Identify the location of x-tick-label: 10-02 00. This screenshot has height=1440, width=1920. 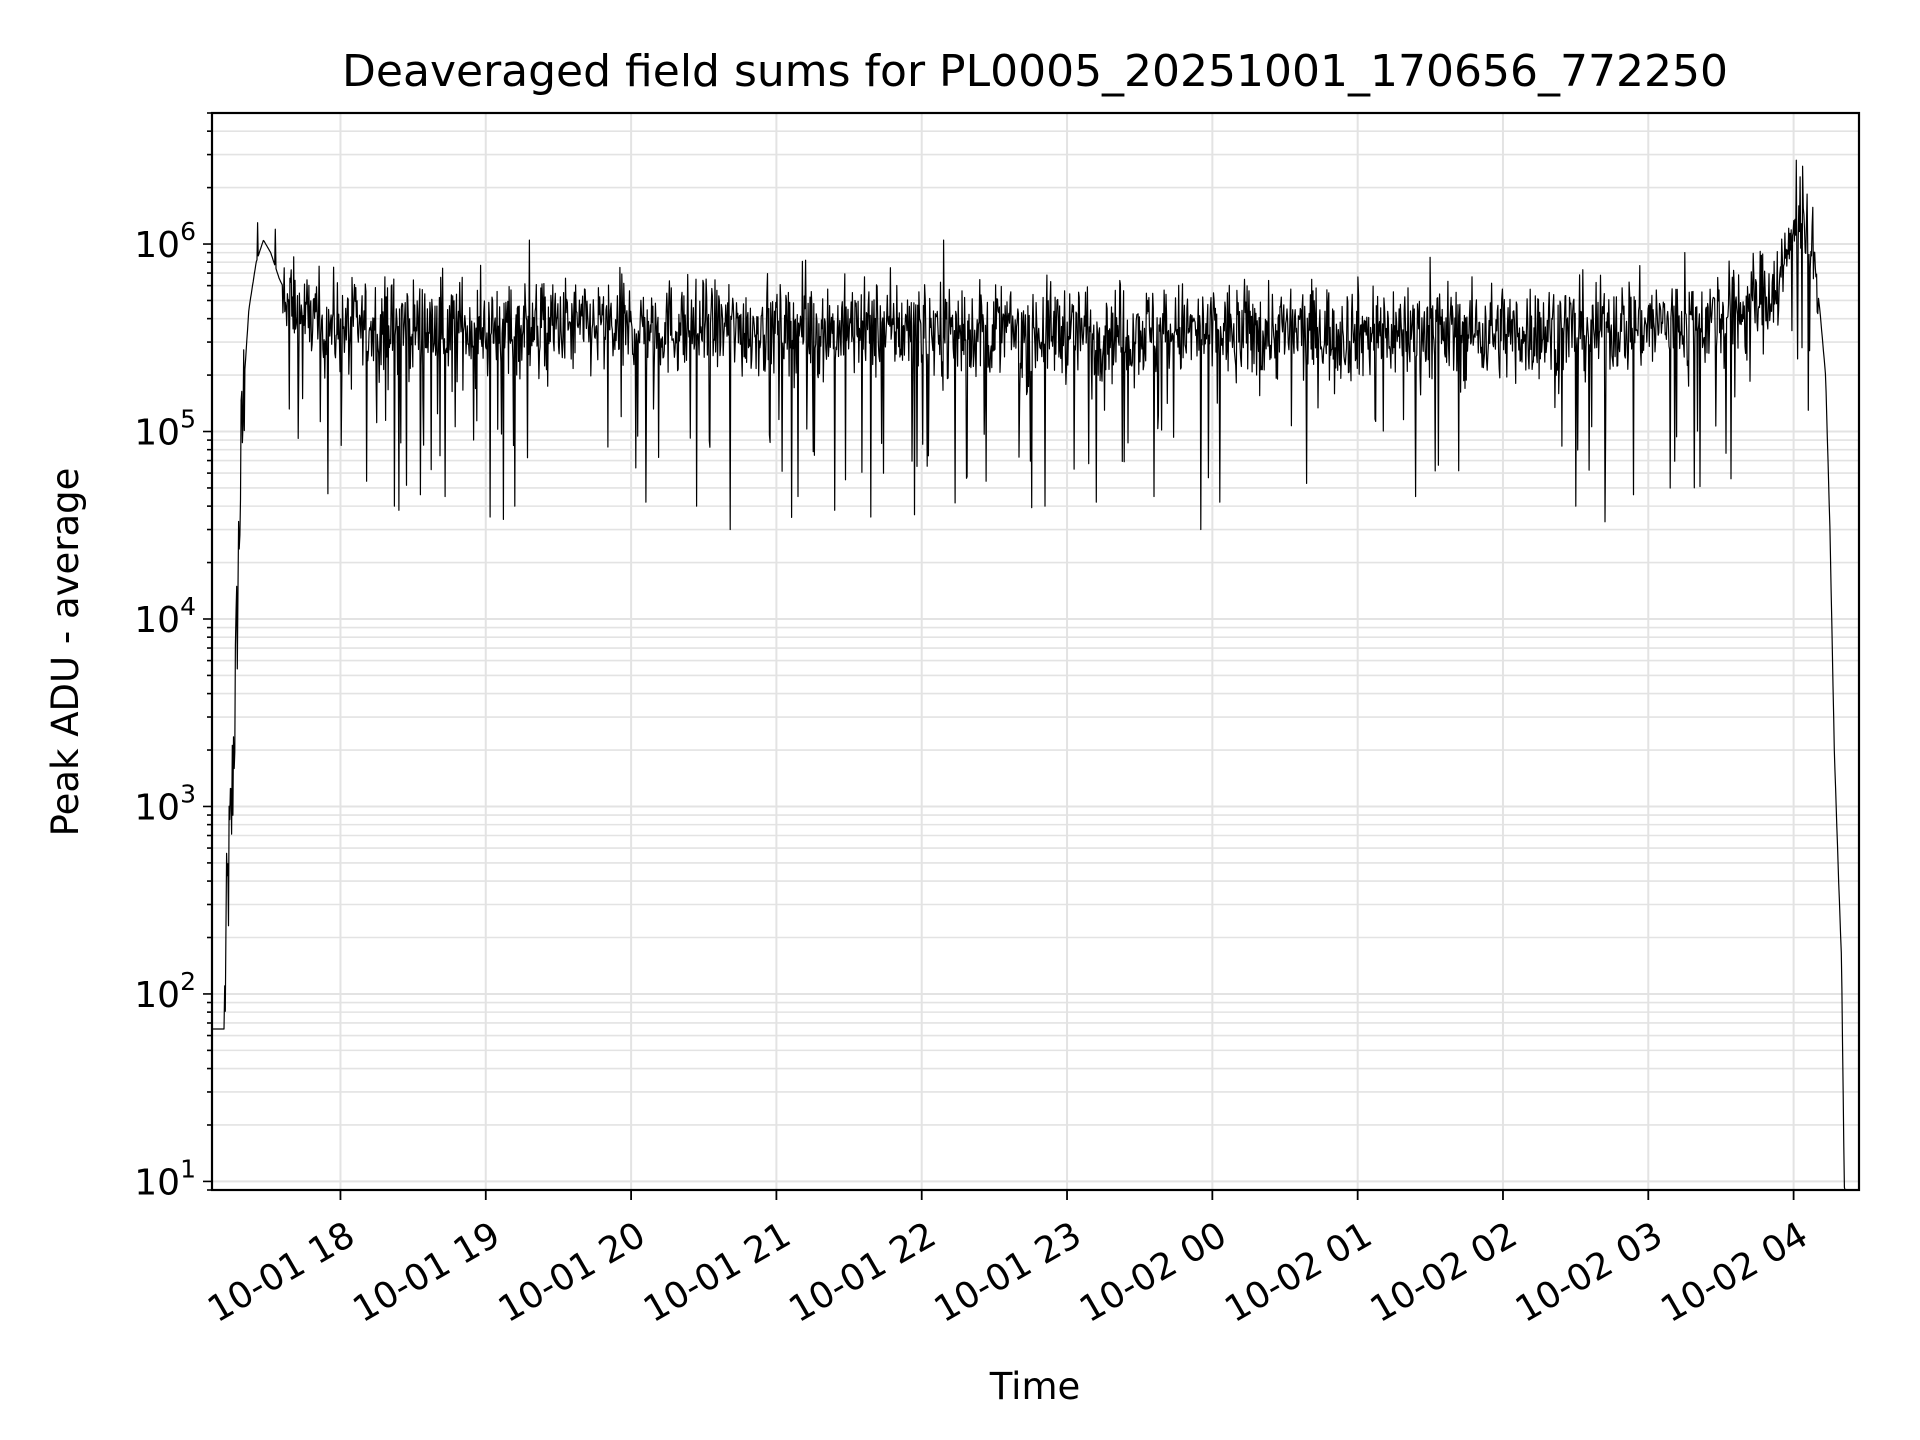
(1153, 1272).